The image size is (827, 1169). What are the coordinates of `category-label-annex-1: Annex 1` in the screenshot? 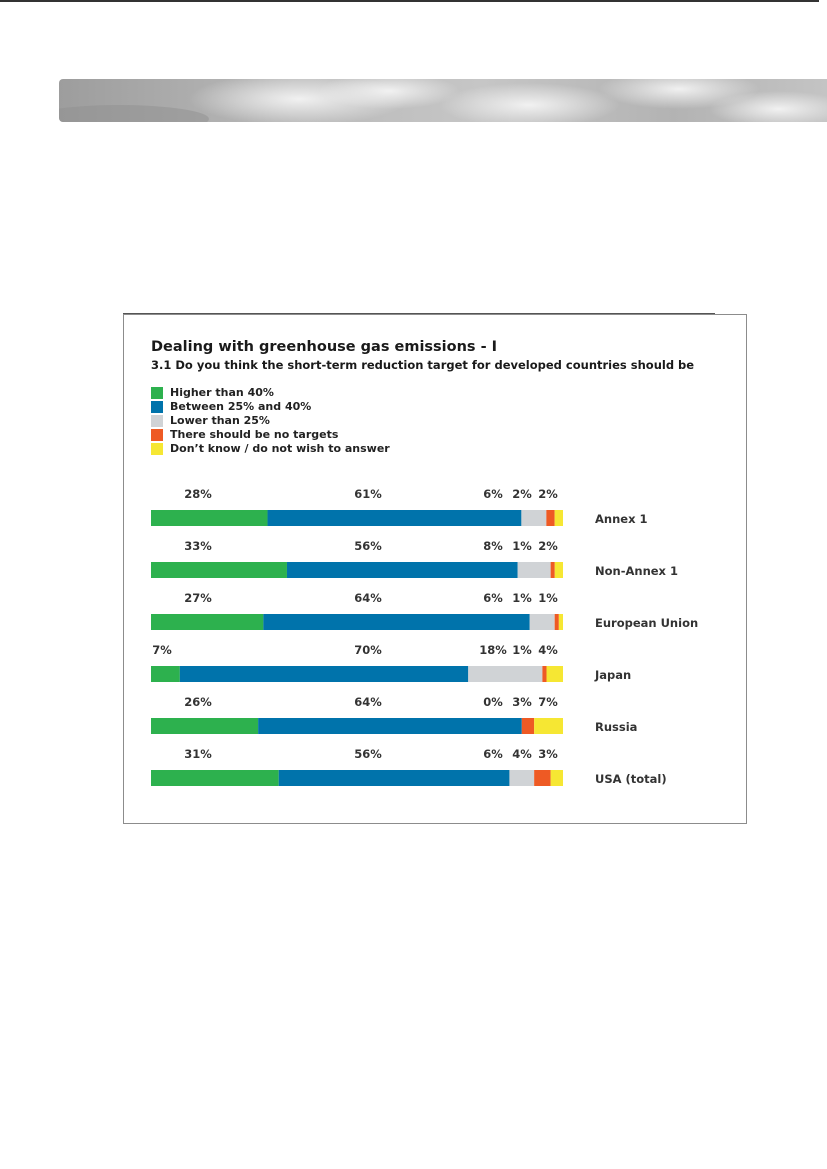 It's located at (621, 519).